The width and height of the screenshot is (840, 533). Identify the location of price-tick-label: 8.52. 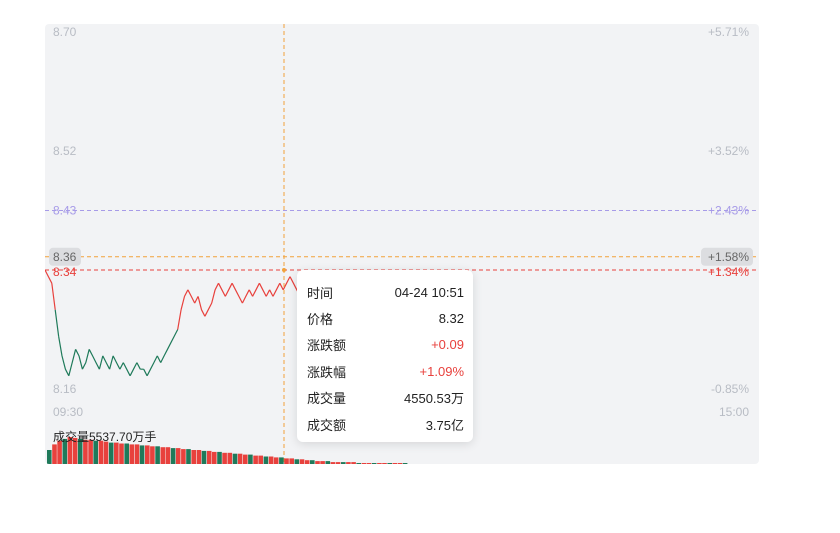
(65, 151).